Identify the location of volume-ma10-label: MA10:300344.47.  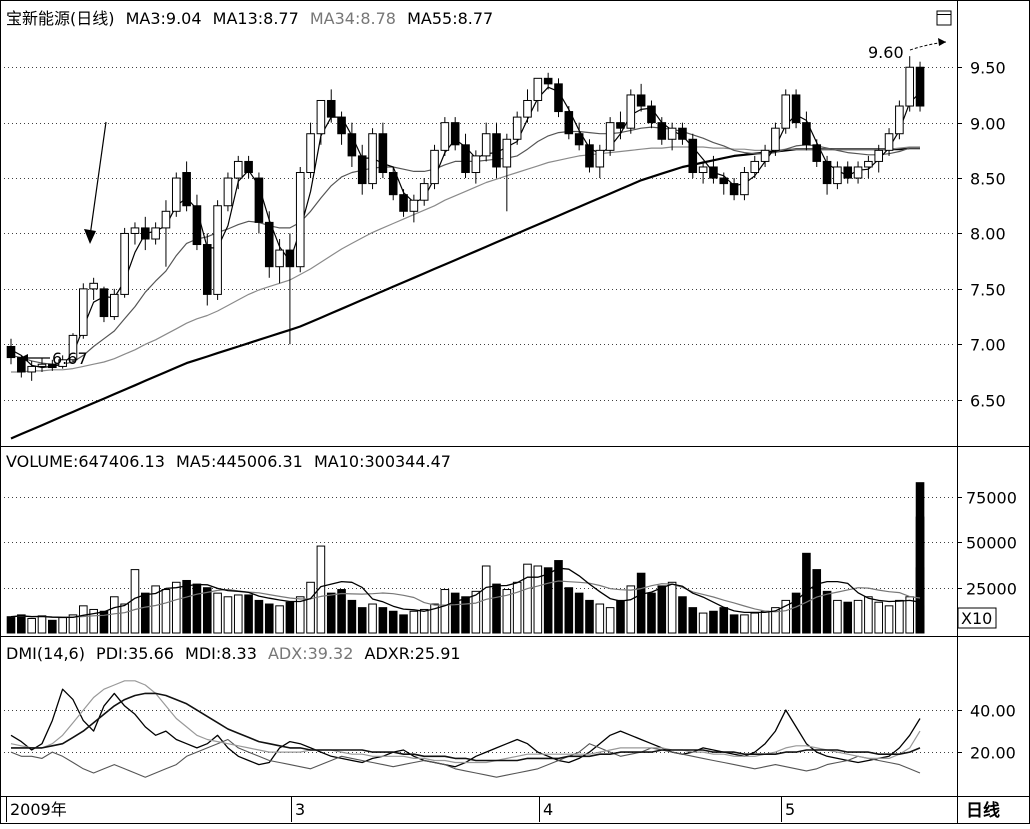
(382, 461).